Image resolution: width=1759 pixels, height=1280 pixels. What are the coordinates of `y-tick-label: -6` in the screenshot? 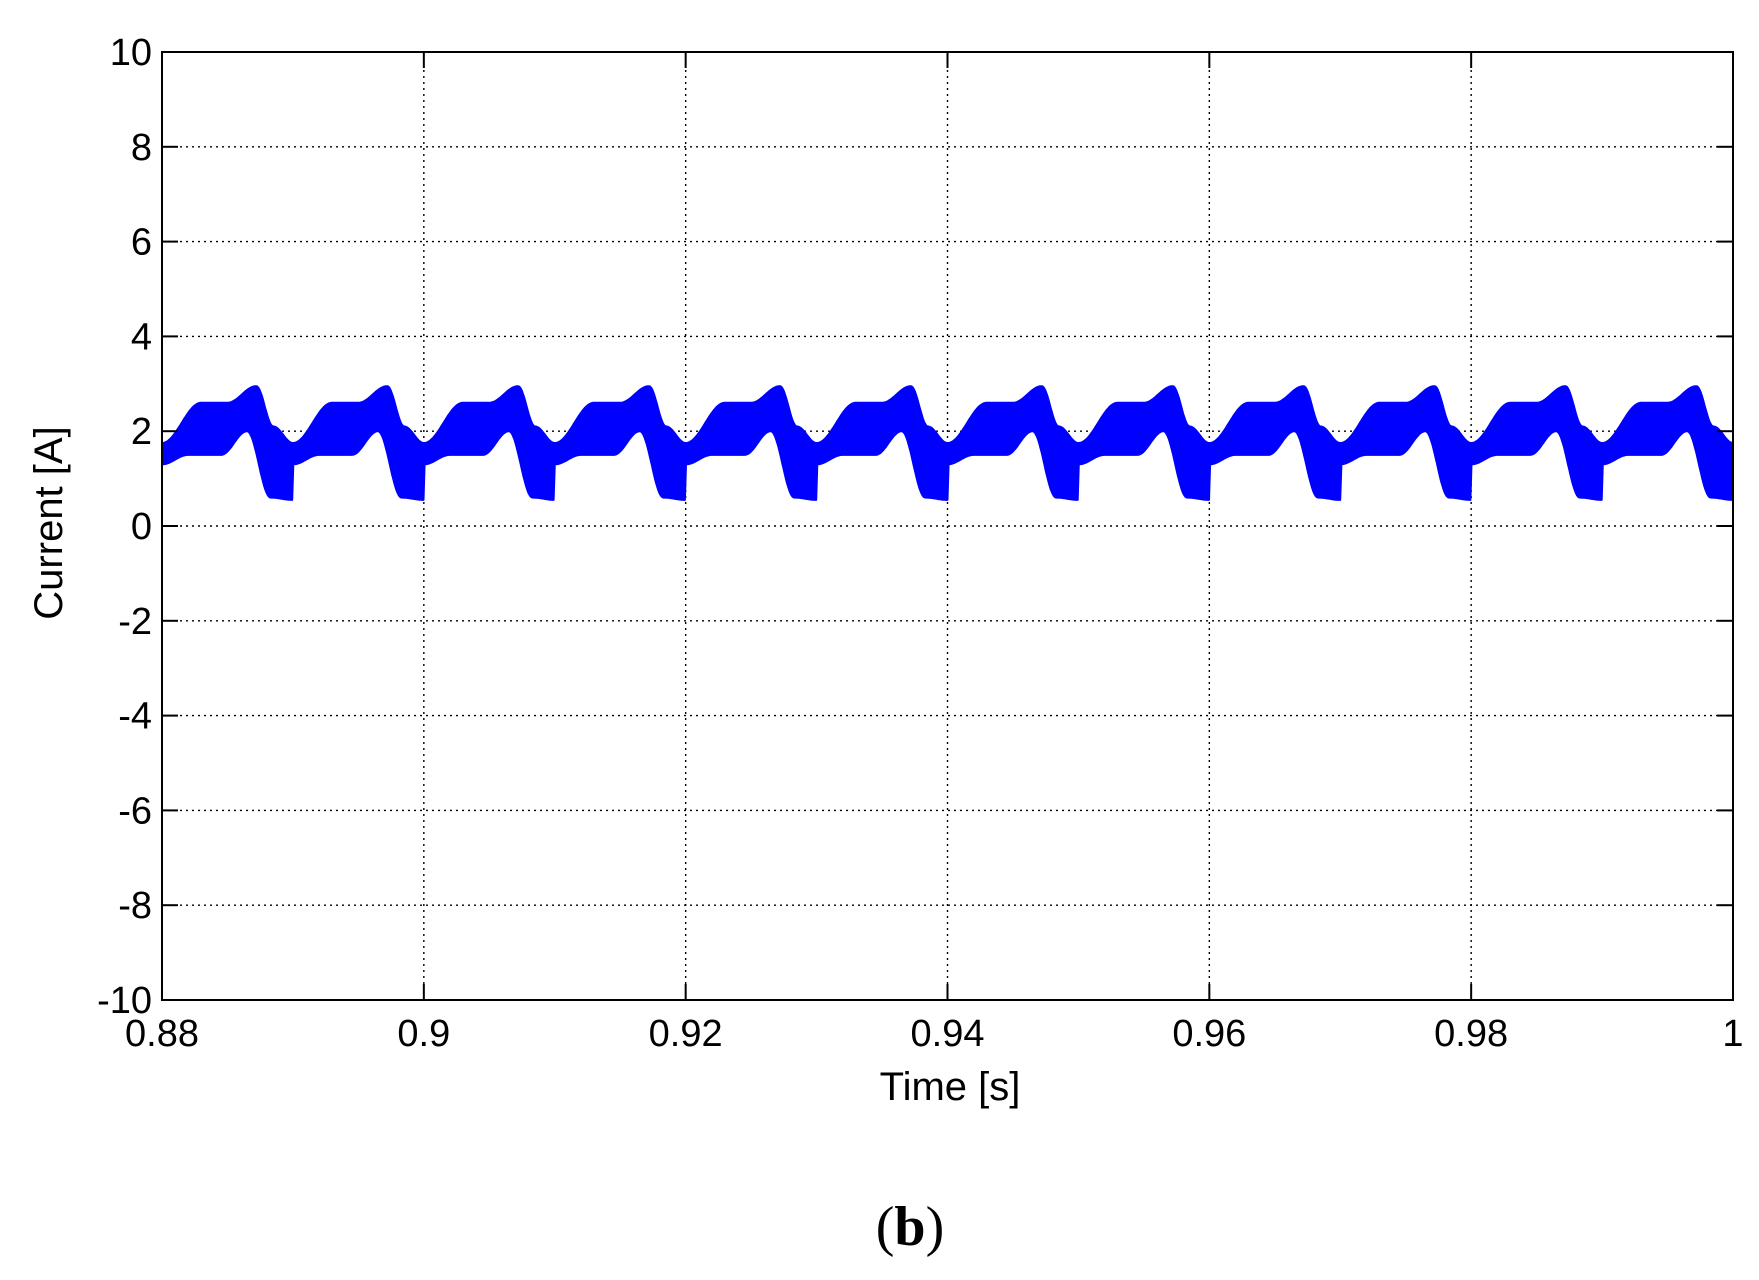 It's located at (135, 811).